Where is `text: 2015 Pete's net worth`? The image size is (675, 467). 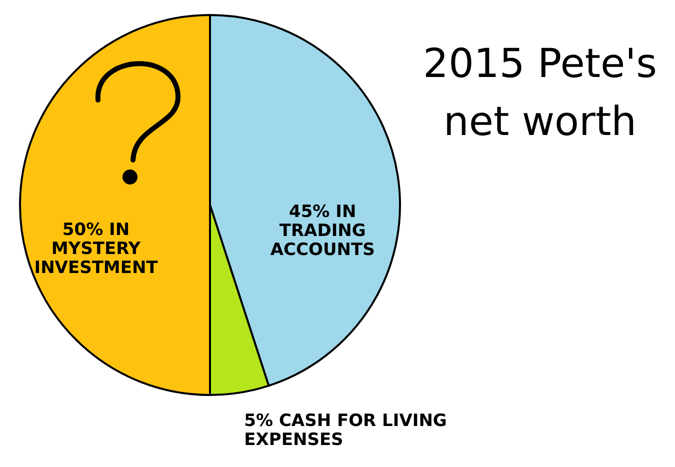 text: 2015 Pete's net worth is located at coordinates (540, 93).